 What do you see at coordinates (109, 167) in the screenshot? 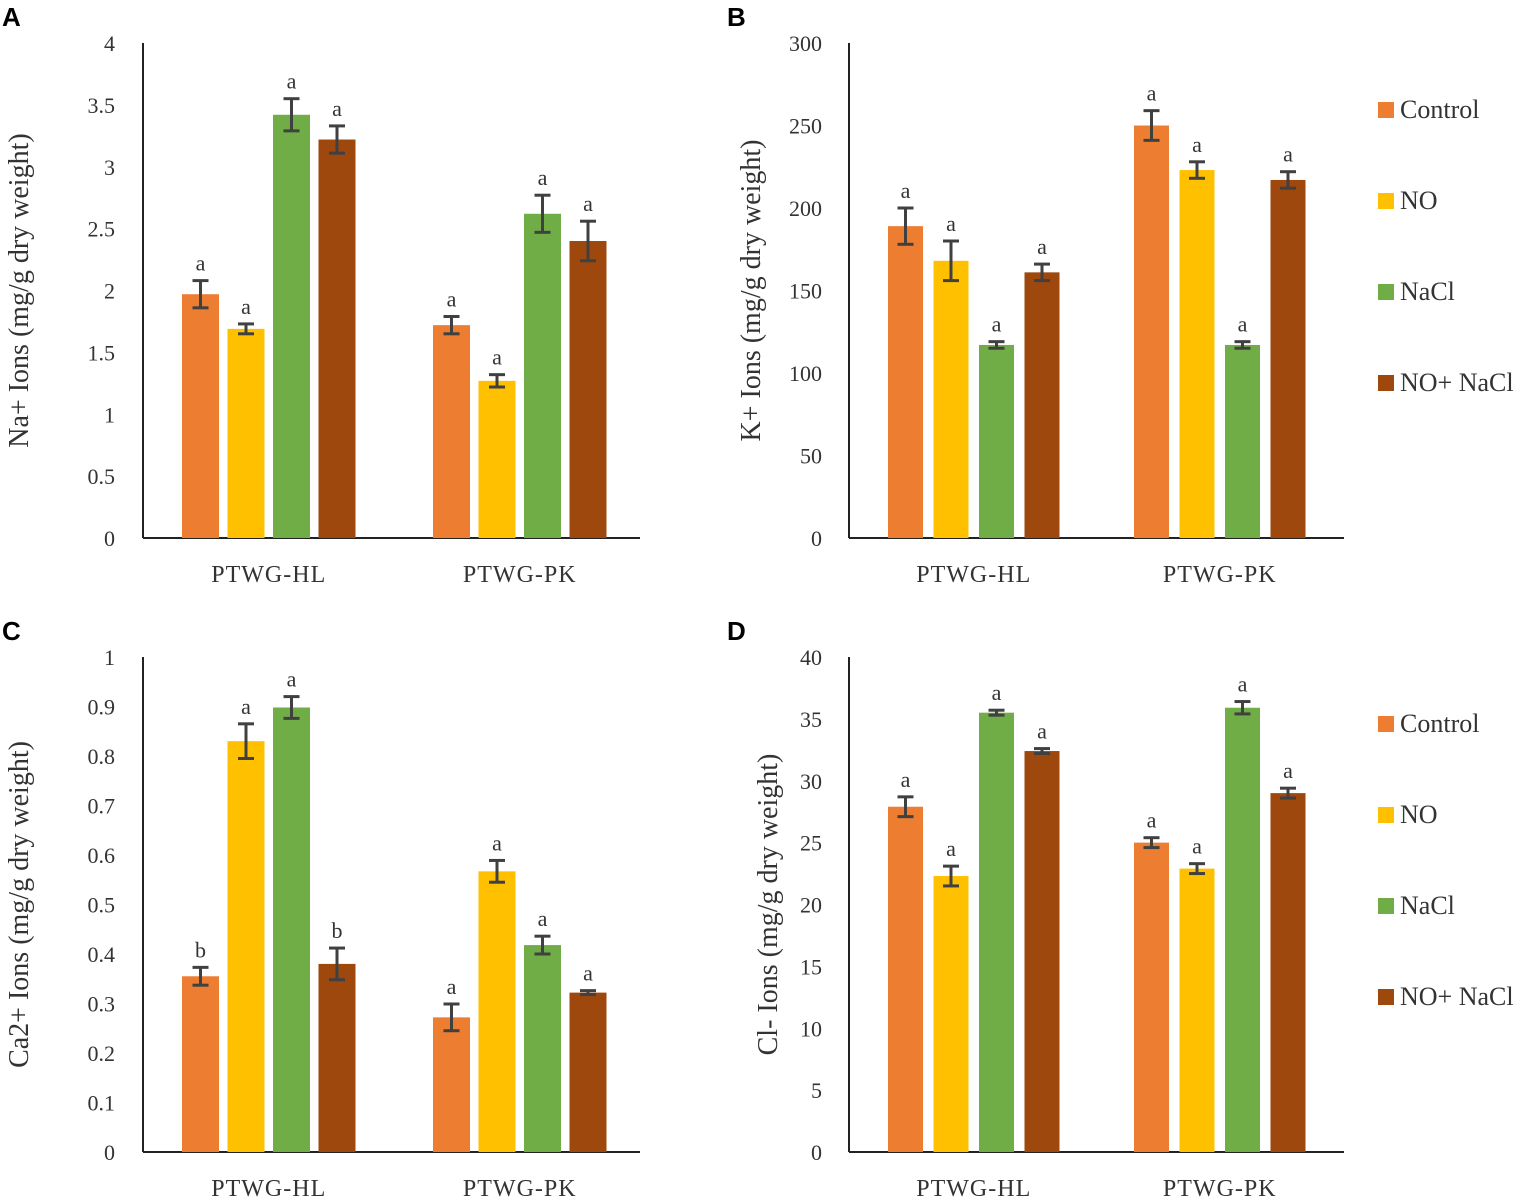
I see `y-tick-label: 3` at bounding box center [109, 167].